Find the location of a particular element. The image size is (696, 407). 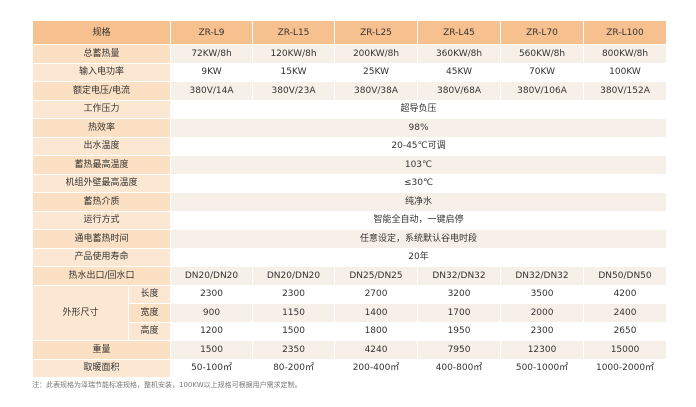

cell: 560KW/8h is located at coordinates (542, 54).